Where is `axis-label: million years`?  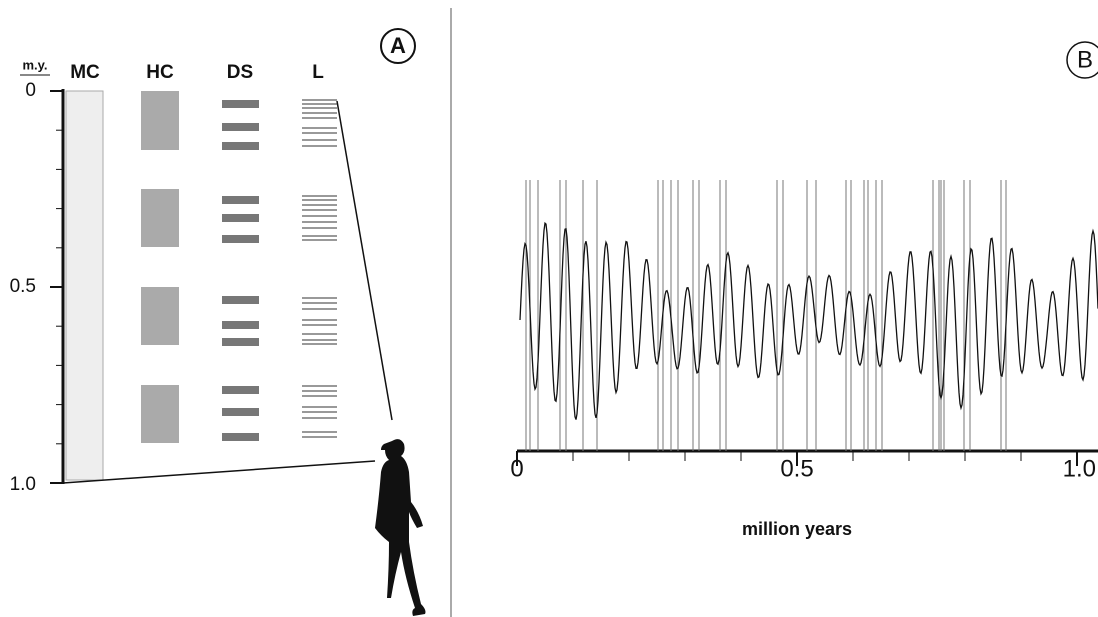 axis-label: million years is located at coordinates (797, 529).